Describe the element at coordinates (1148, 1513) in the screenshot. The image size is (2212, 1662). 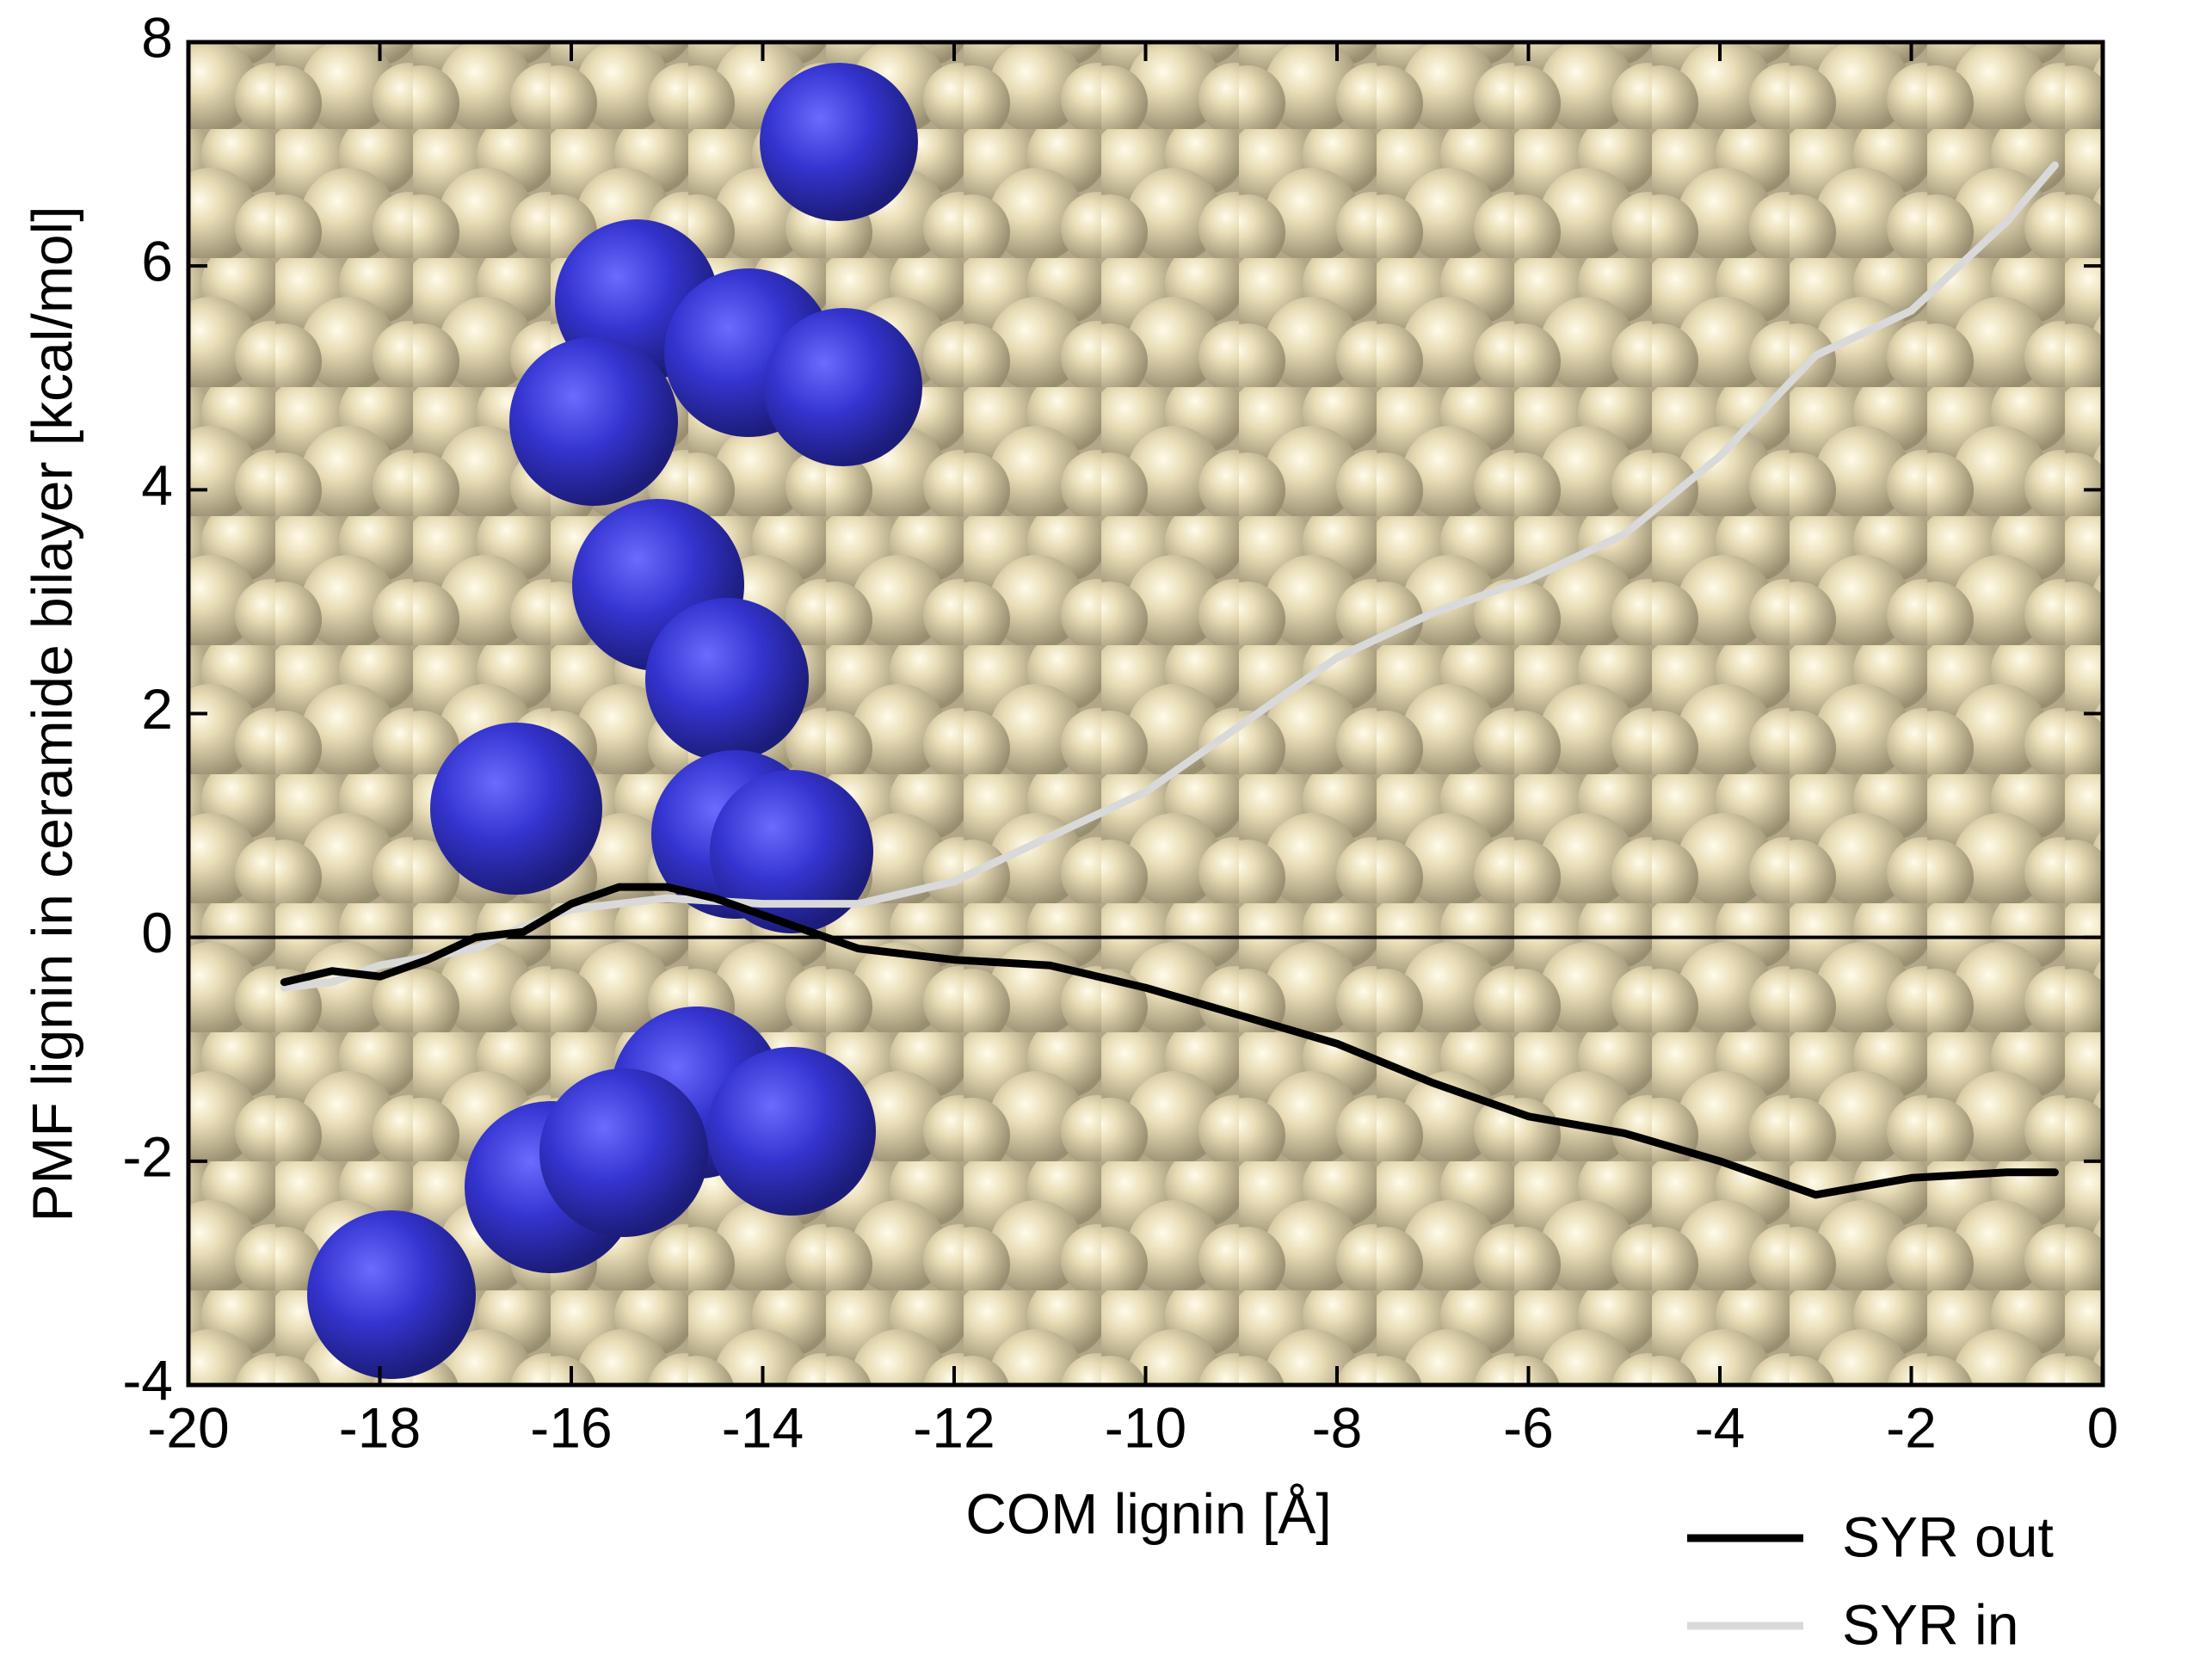
I see `x-axis-label: COM lignin [Å]` at that location.